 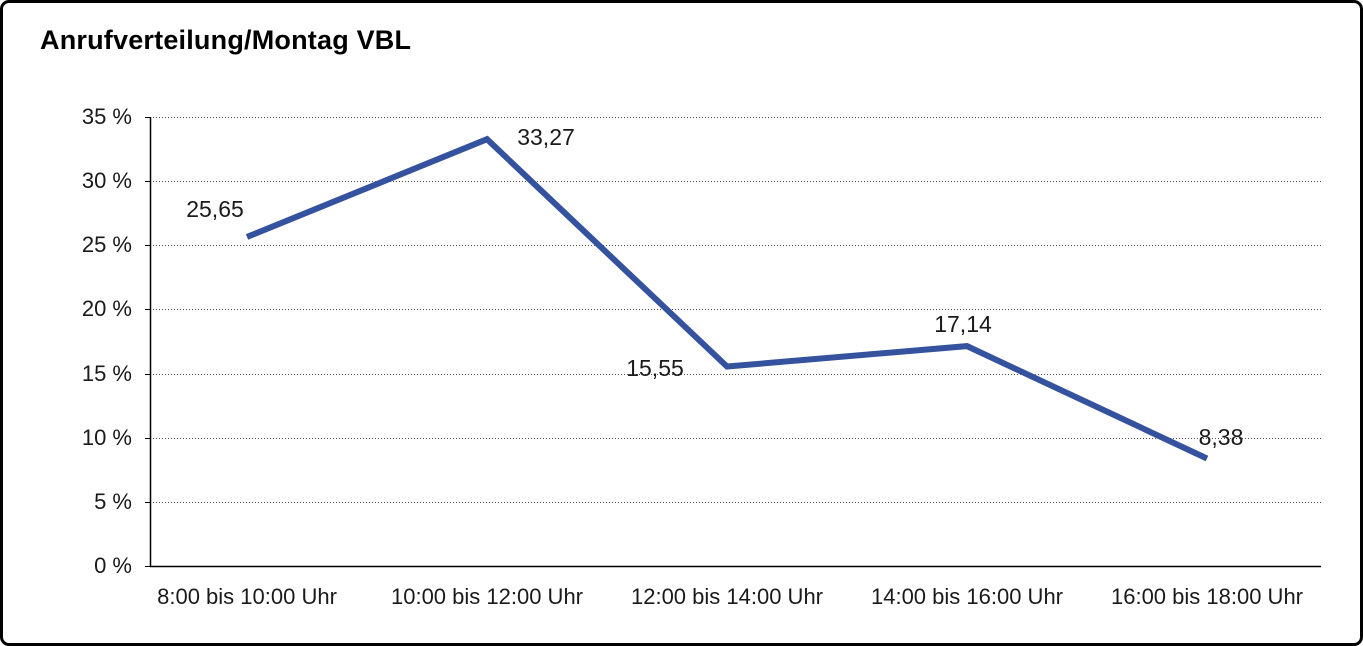 I want to click on y-tick-label: 35 %, so click(x=106, y=116).